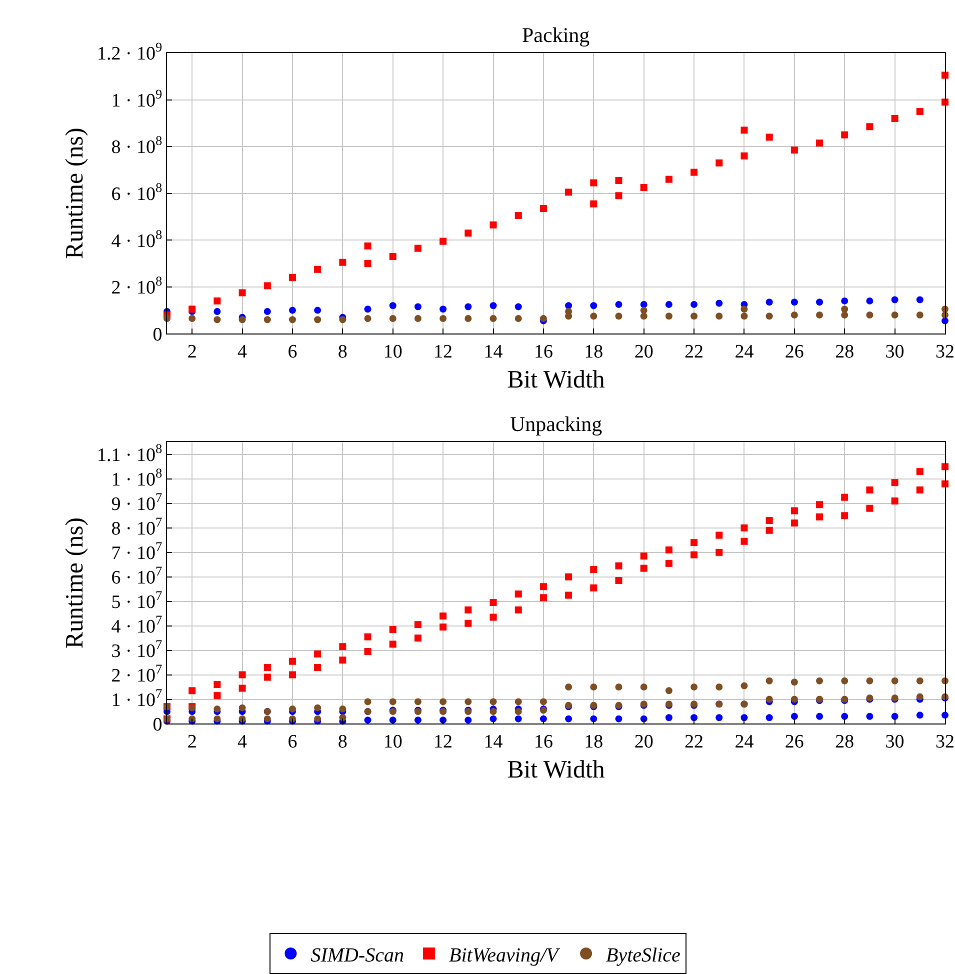 Image resolution: width=955 pixels, height=974 pixels. Describe the element at coordinates (137, 649) in the screenshot. I see `y-tick-label: 3 · 10$^{7}$` at that location.